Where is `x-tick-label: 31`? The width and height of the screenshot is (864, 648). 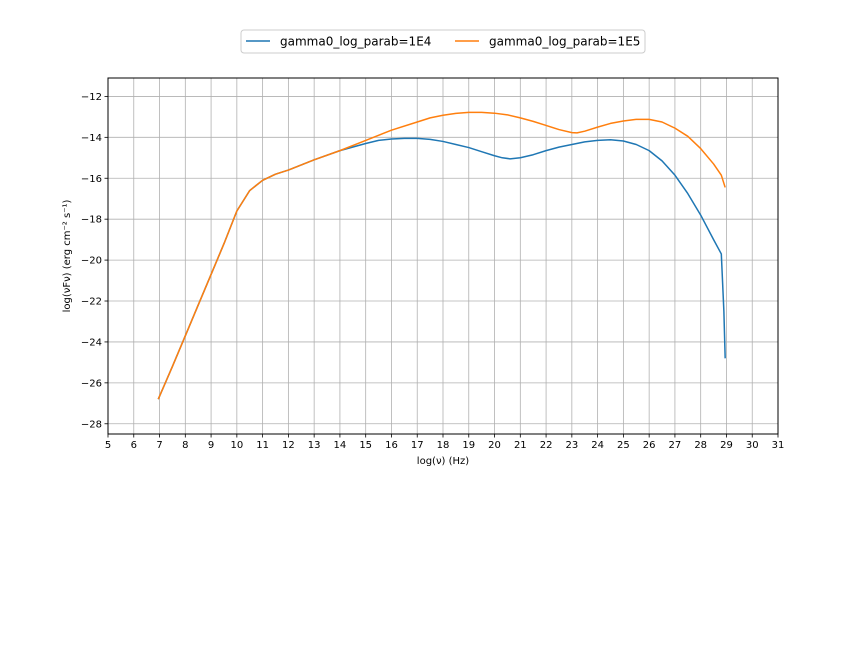
x-tick-label: 31 is located at coordinates (778, 445).